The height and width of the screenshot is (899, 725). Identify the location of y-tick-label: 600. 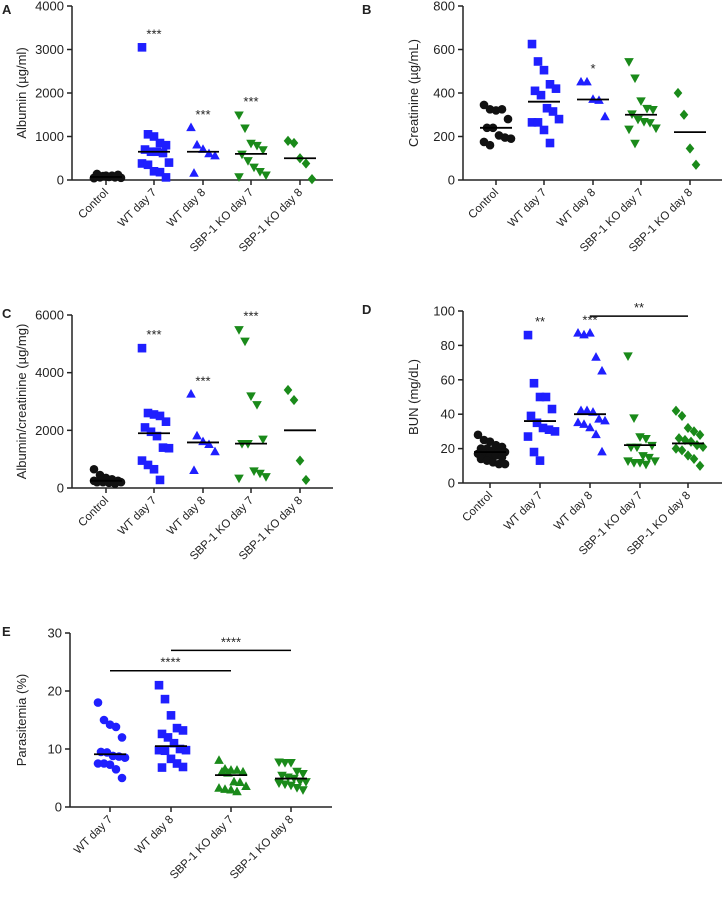
(444, 49).